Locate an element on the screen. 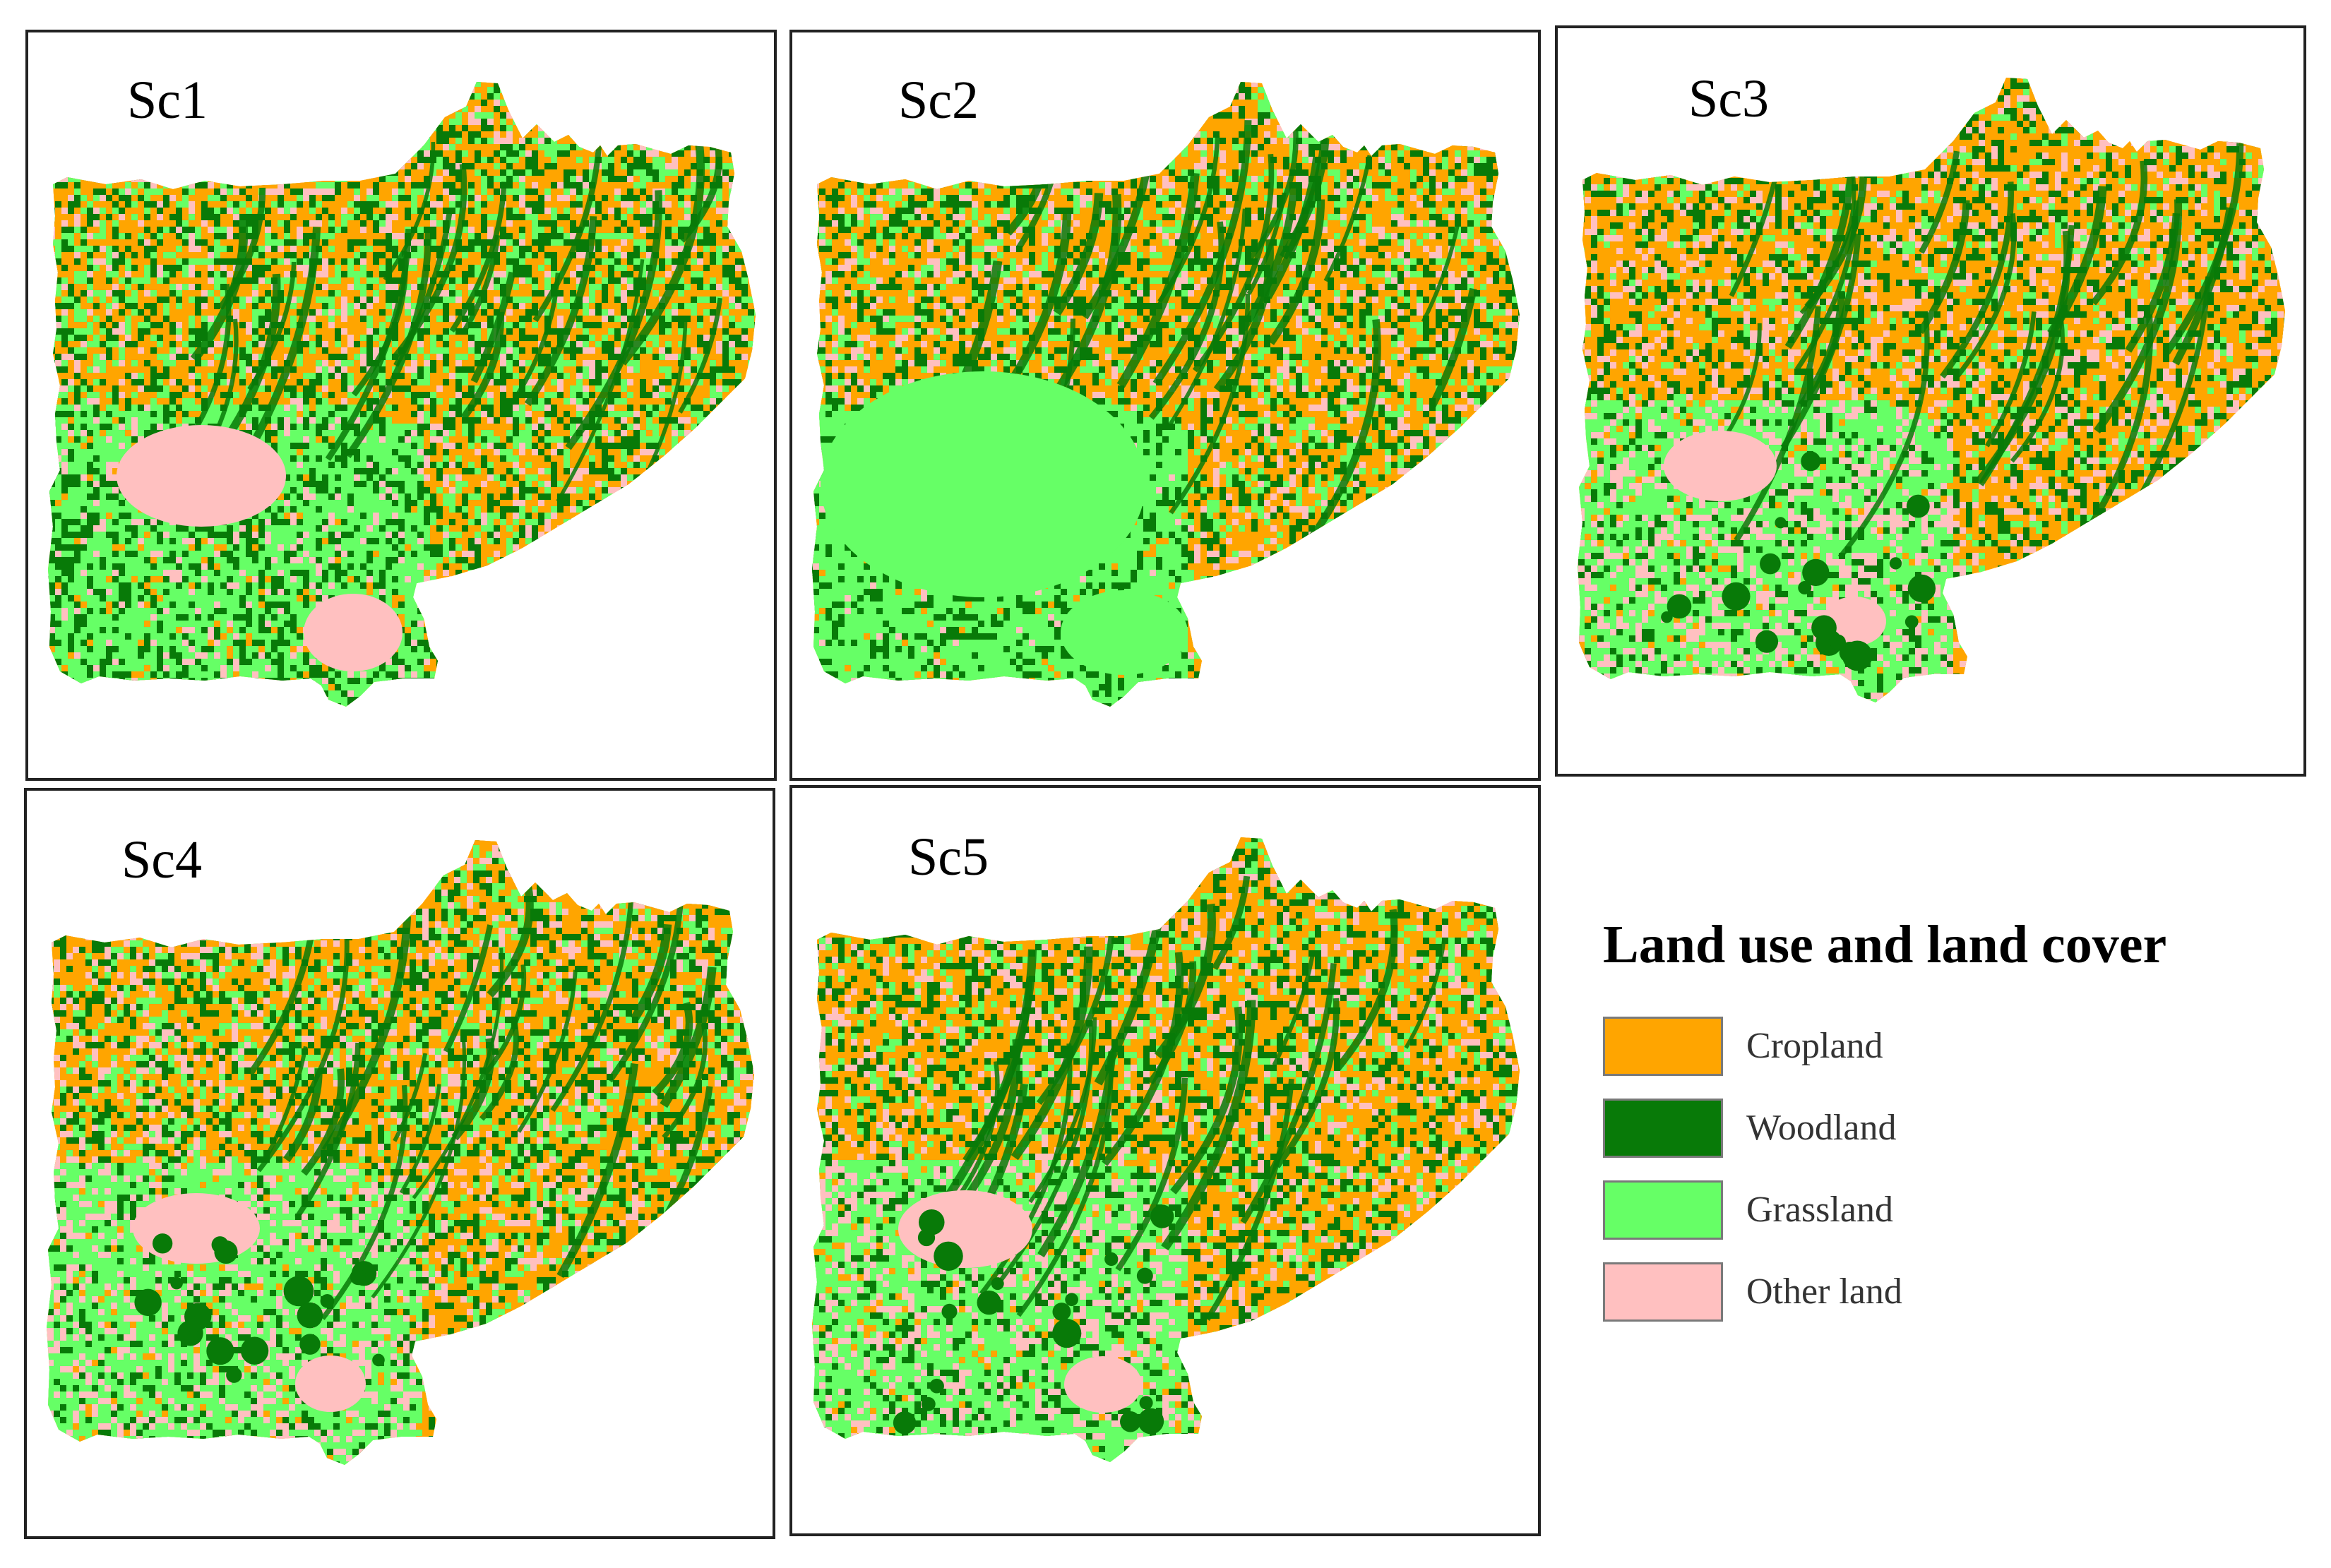 The image size is (2331, 1568). land-cover-map-sc2 is located at coordinates (1166, 394).